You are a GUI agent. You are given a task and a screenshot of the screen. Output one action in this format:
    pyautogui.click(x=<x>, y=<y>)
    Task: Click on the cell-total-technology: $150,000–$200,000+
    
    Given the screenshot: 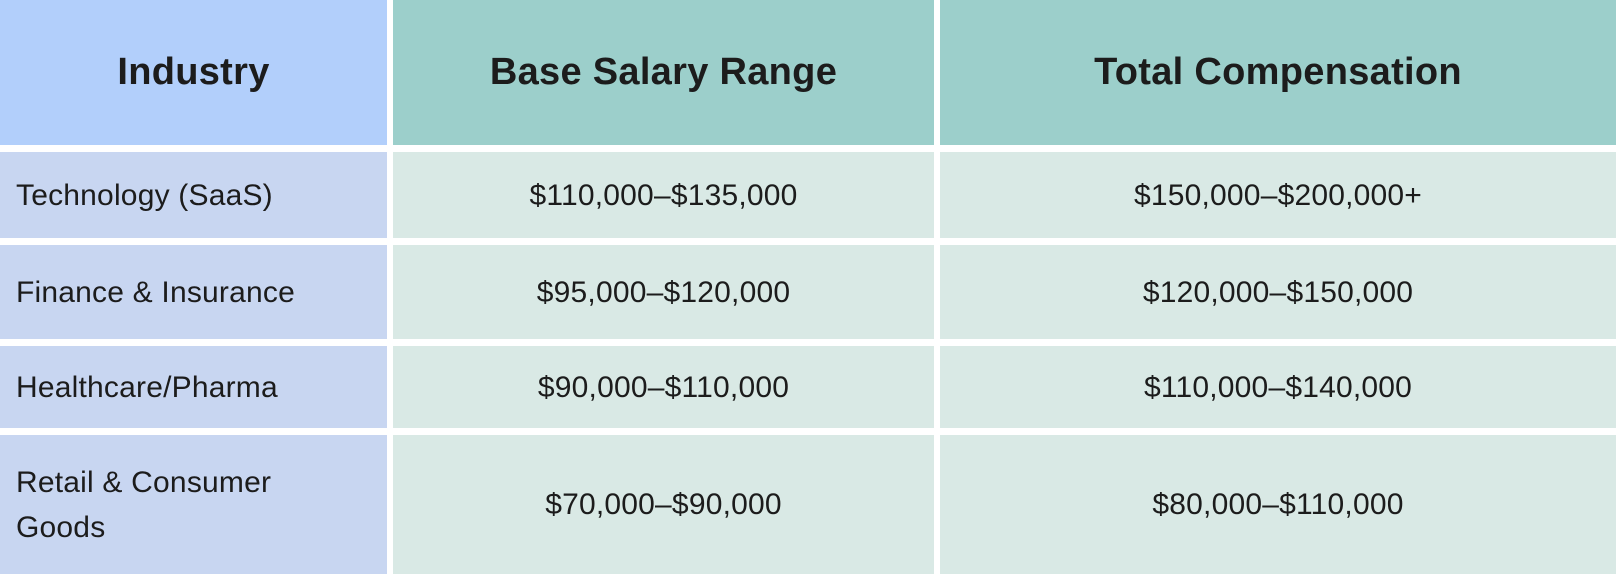 What is the action you would take?
    pyautogui.click(x=1278, y=195)
    